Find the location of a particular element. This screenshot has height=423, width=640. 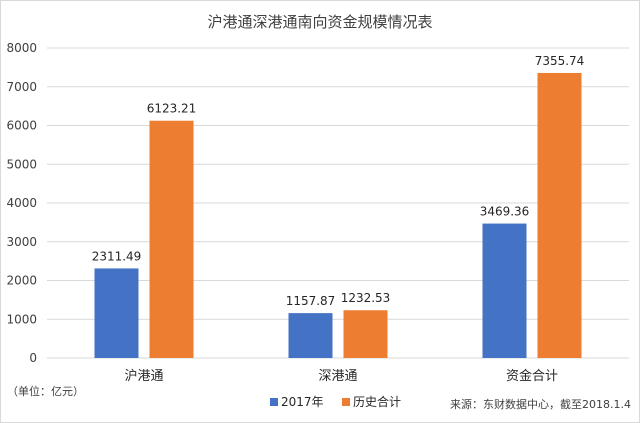

data-label: 6123.21 is located at coordinates (172, 109).